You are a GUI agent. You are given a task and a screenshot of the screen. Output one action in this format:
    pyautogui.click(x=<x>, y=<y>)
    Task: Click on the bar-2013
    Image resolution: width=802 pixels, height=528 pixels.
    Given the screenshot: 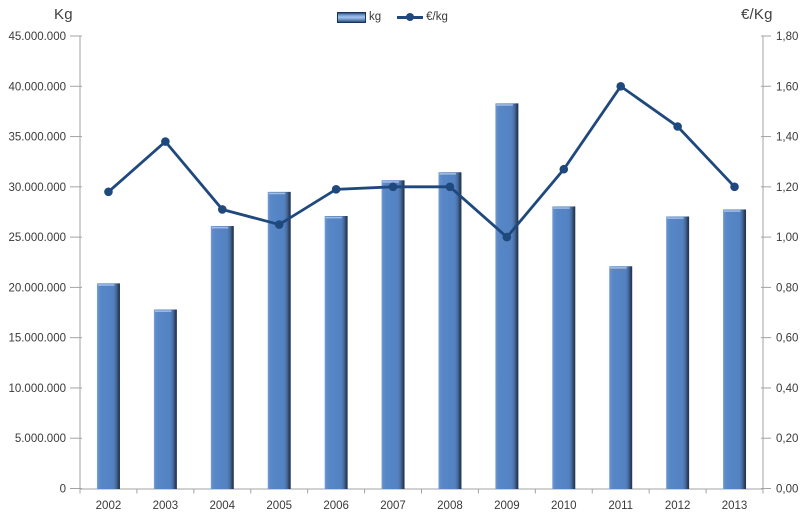 What is the action you would take?
    pyautogui.click(x=735, y=349)
    